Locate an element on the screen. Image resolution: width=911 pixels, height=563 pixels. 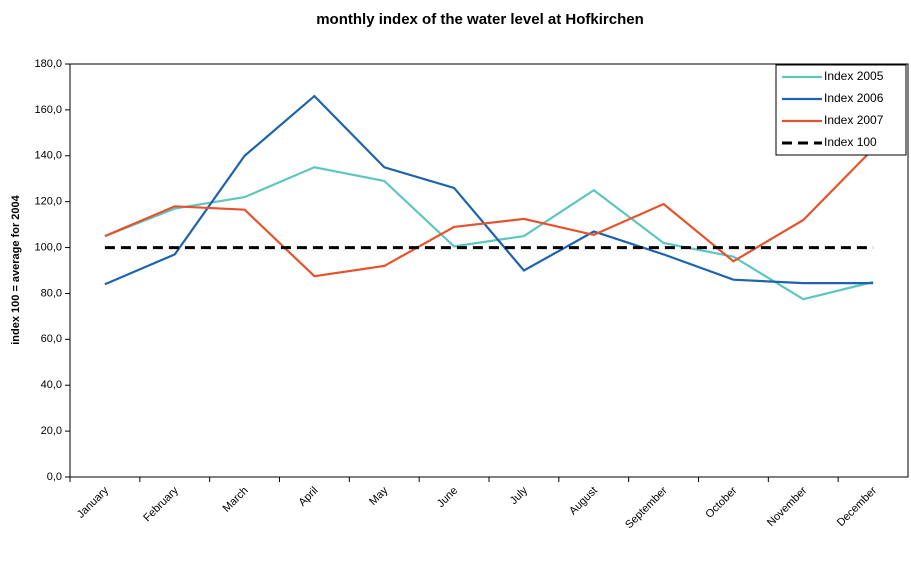
x-tick-label: May is located at coordinates (379, 496).